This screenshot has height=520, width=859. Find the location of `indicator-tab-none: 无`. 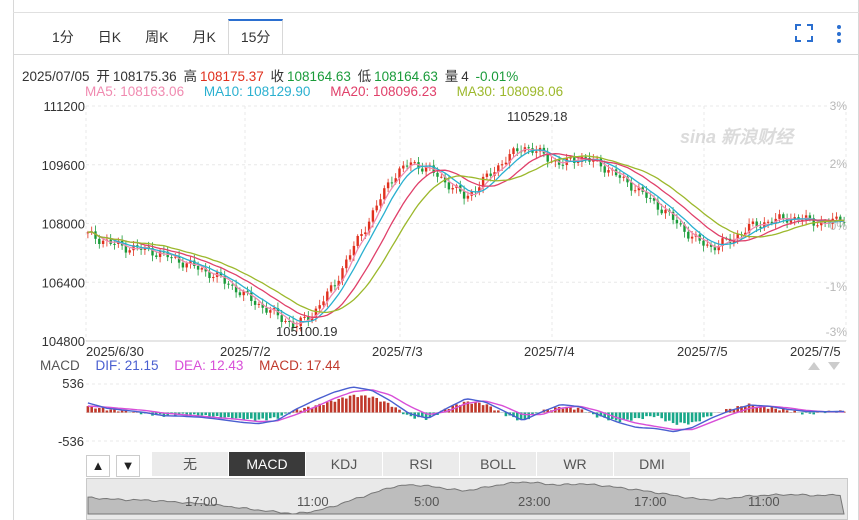

indicator-tab-none: 无 is located at coordinates (190, 464).